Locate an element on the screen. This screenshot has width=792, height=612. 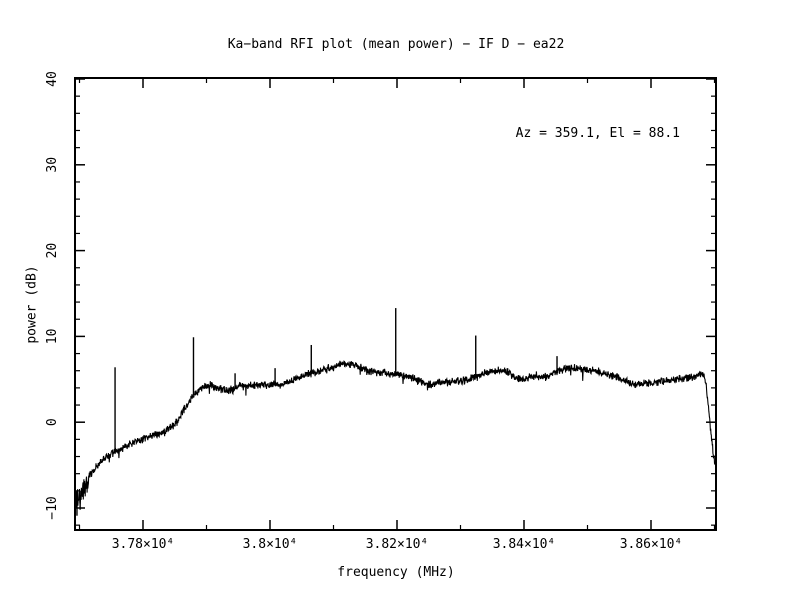
svg-text: −10 is located at coordinates (52, 507).